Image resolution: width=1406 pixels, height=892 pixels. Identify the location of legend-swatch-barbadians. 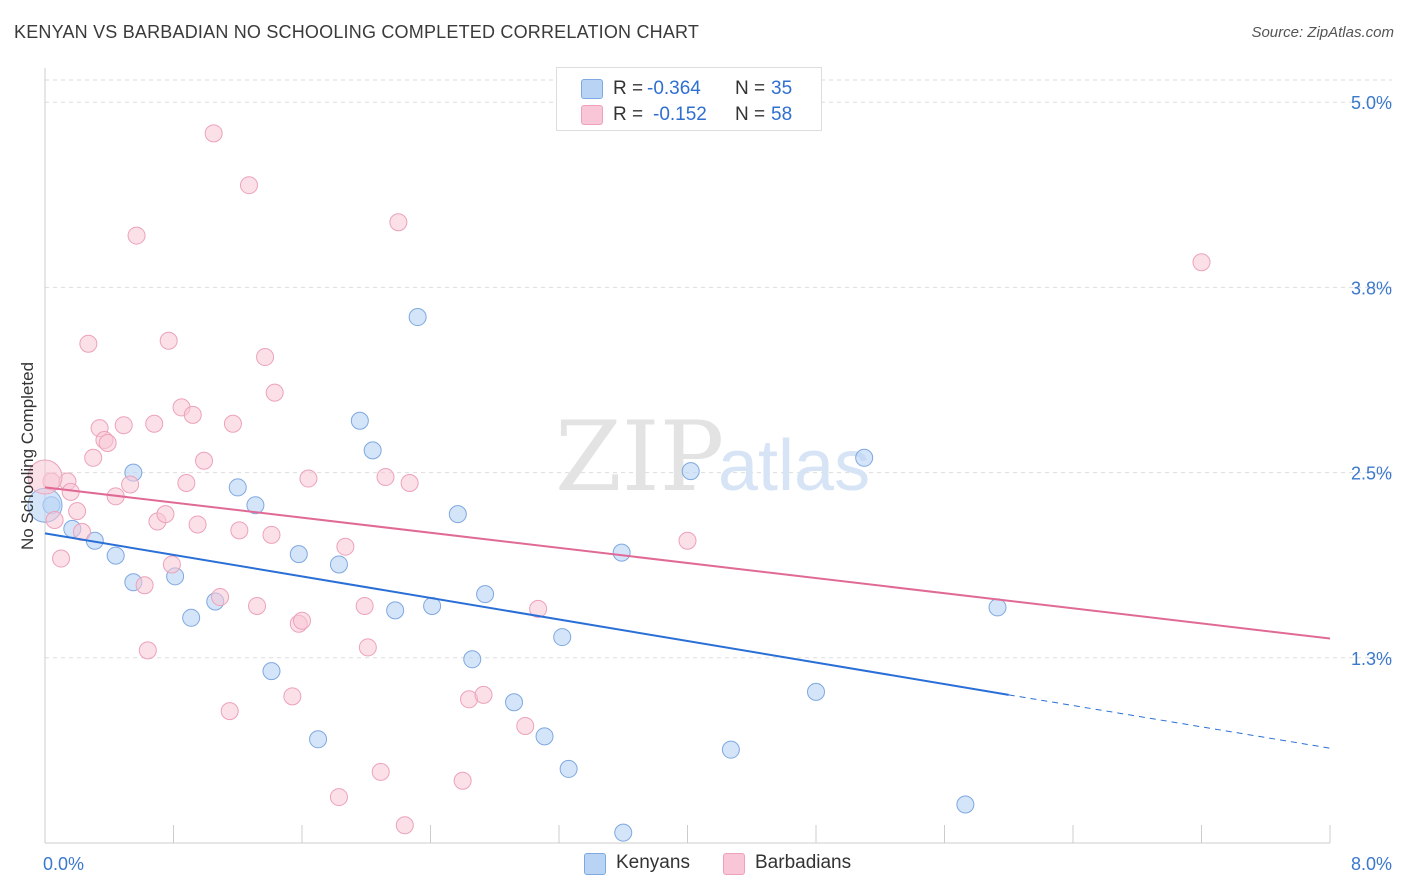
(592, 115).